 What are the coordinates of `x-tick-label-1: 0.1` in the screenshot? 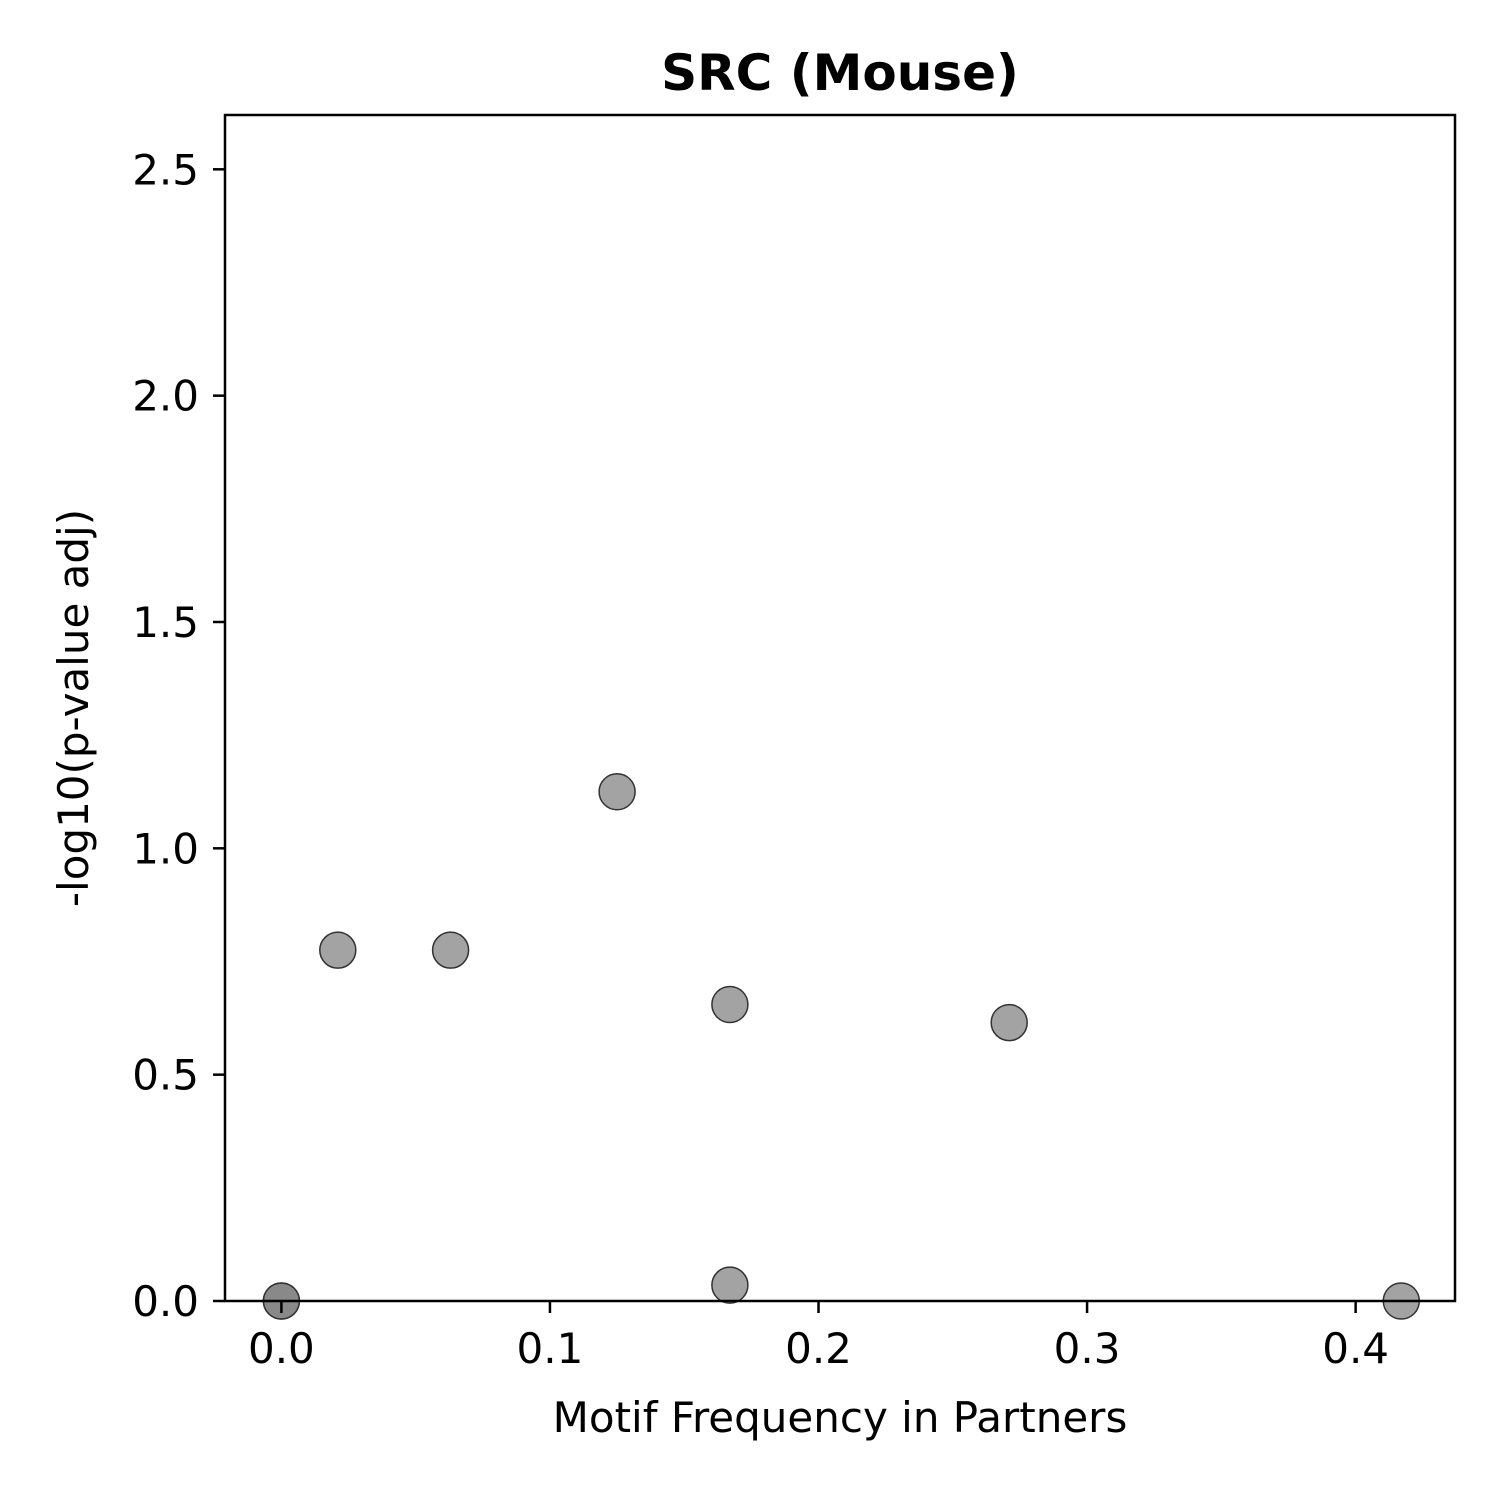 It's located at (550, 1348).